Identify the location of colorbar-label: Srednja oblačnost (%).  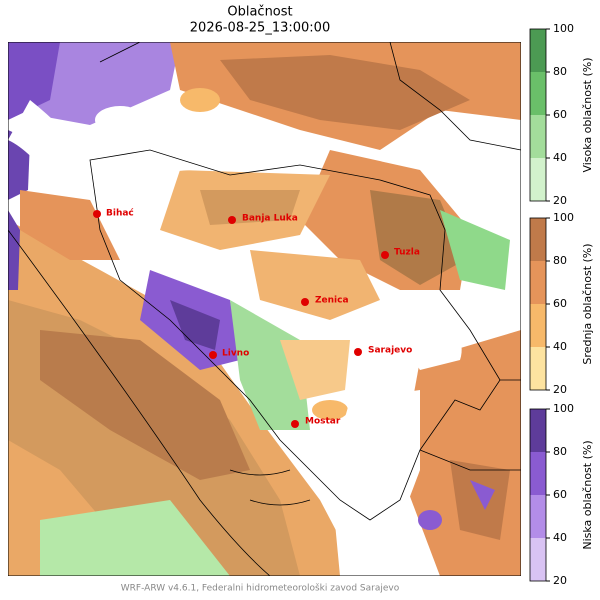
(587, 303).